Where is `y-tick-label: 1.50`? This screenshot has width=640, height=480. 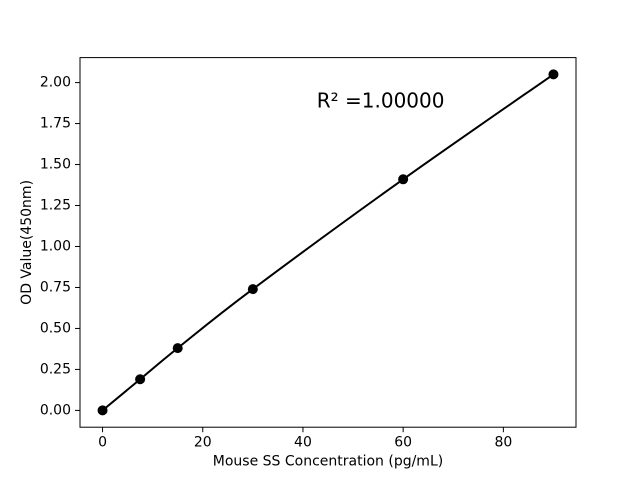 y-tick-label: 1.50 is located at coordinates (55, 165).